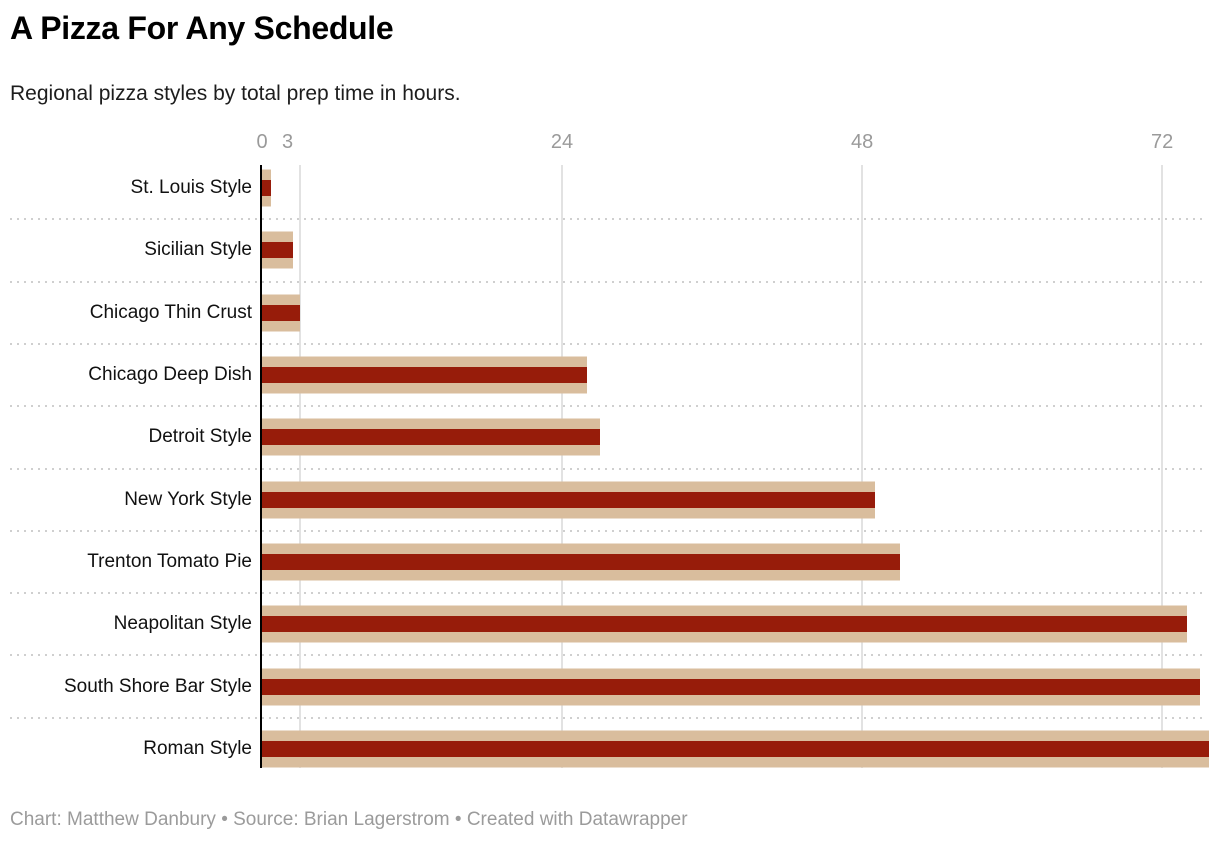 This screenshot has width=1220, height=844. What do you see at coordinates (1162, 142) in the screenshot?
I see `x-tick-label-72: 72` at bounding box center [1162, 142].